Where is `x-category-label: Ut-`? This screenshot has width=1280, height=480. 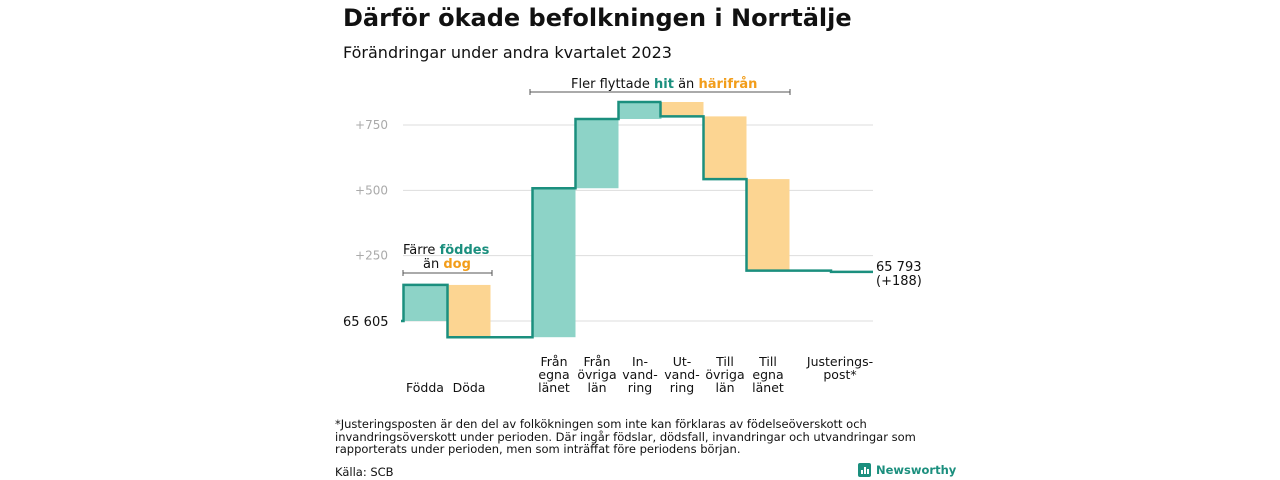 x-category-label: Ut- is located at coordinates (682, 361).